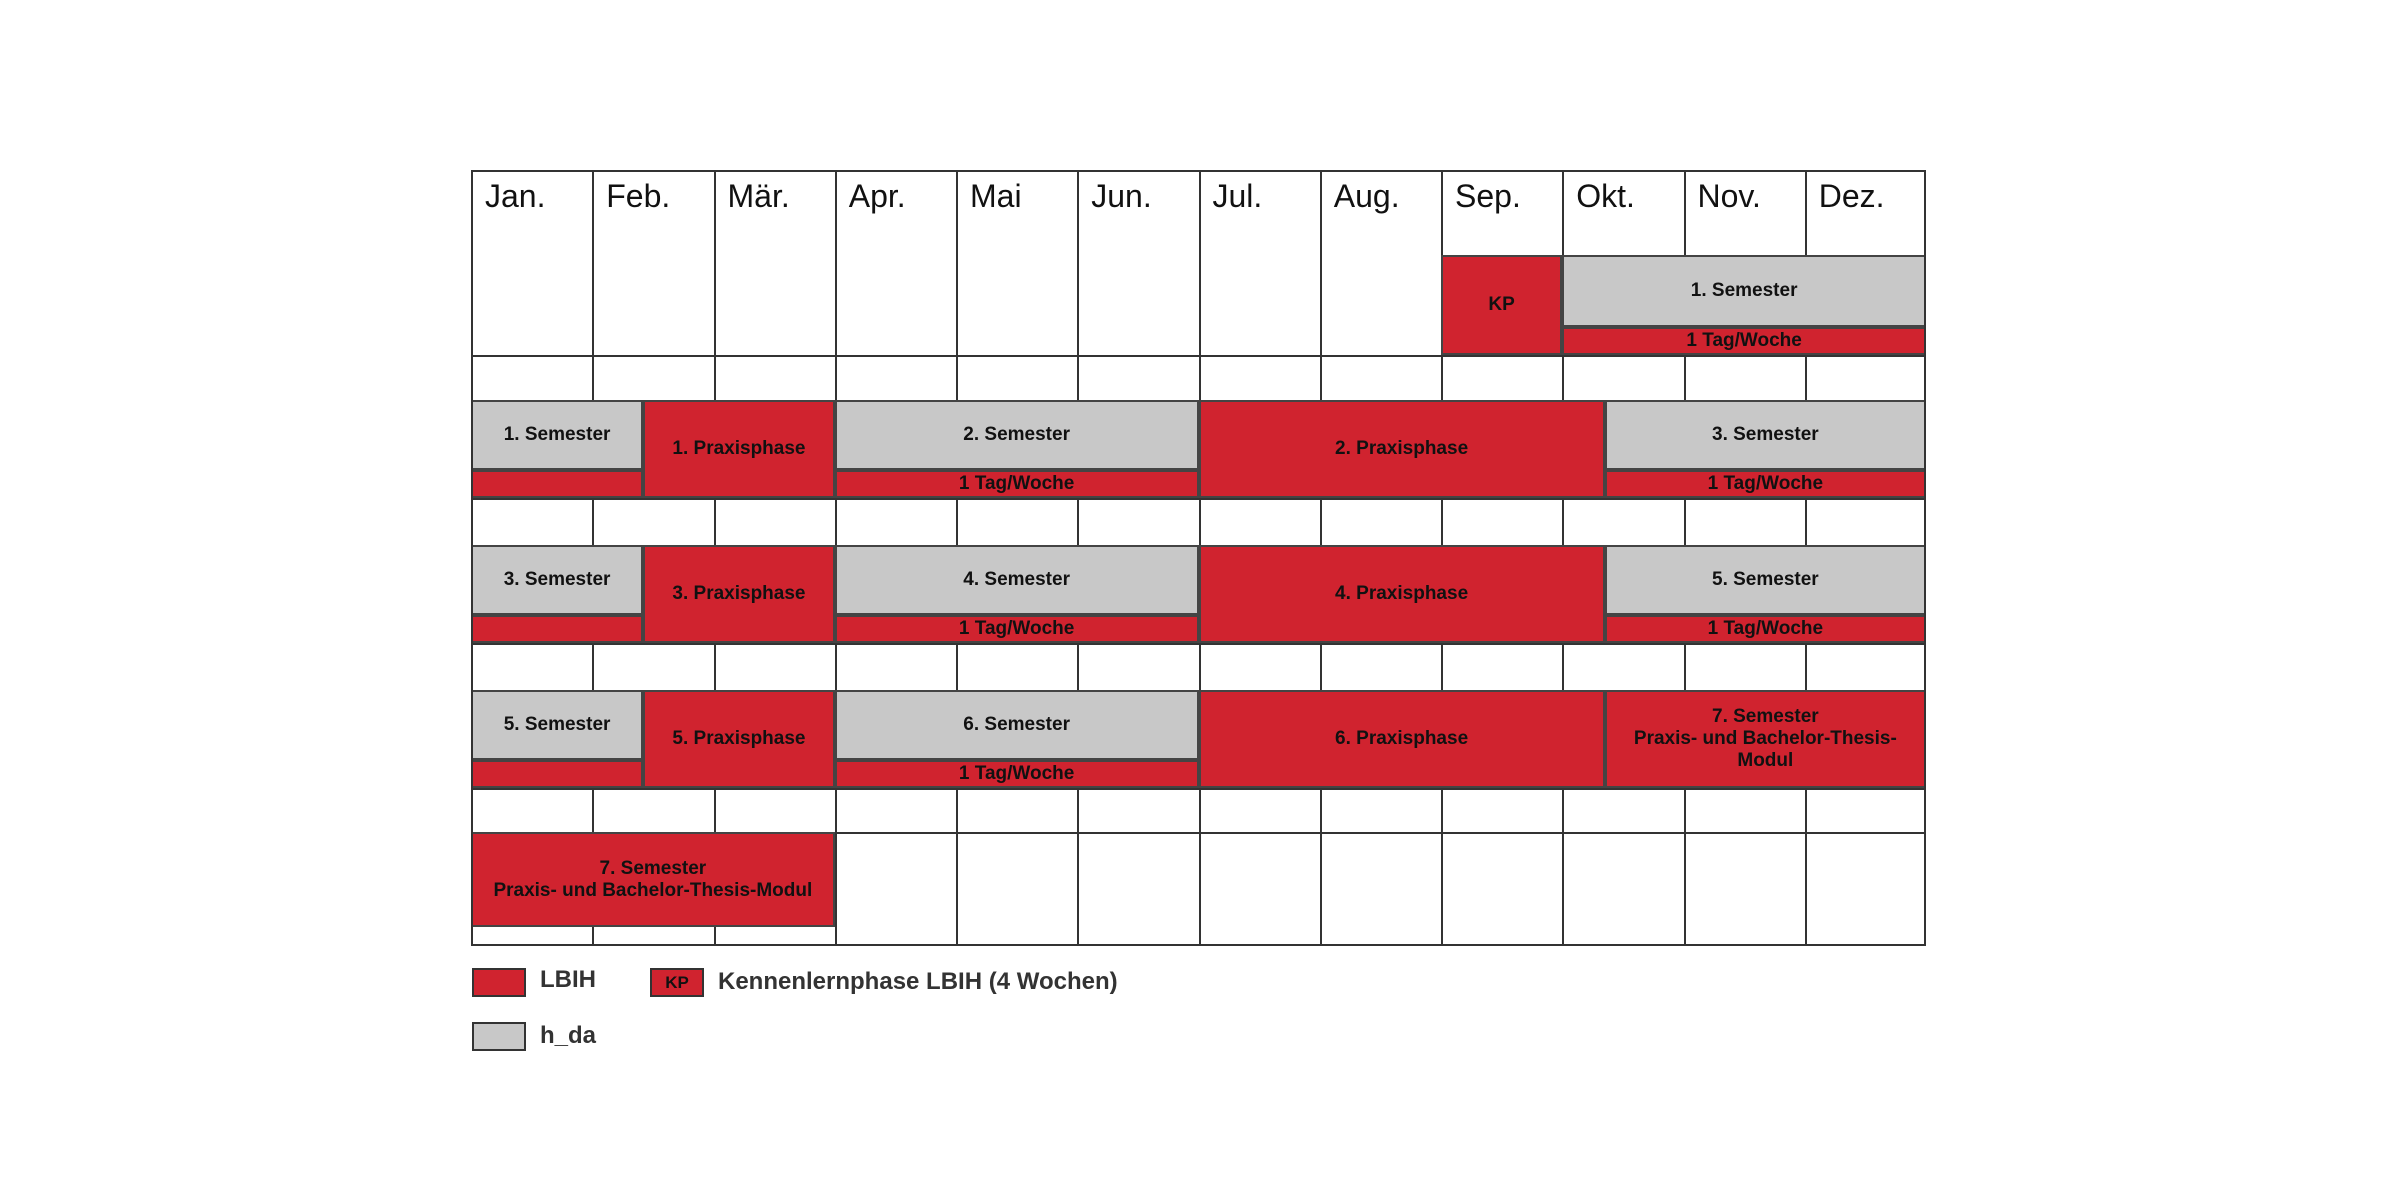 This screenshot has width=2400, height=1200. What do you see at coordinates (1016, 725) in the screenshot?
I see `semester-block: 6. Semester` at bounding box center [1016, 725].